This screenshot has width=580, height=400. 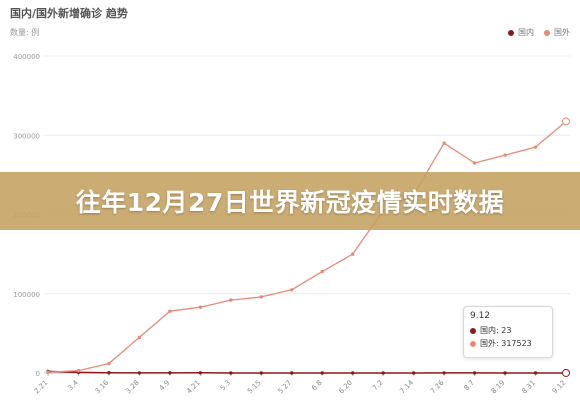 What do you see at coordinates (41, 387) in the screenshot?
I see `x-tick-label: 2.21` at bounding box center [41, 387].